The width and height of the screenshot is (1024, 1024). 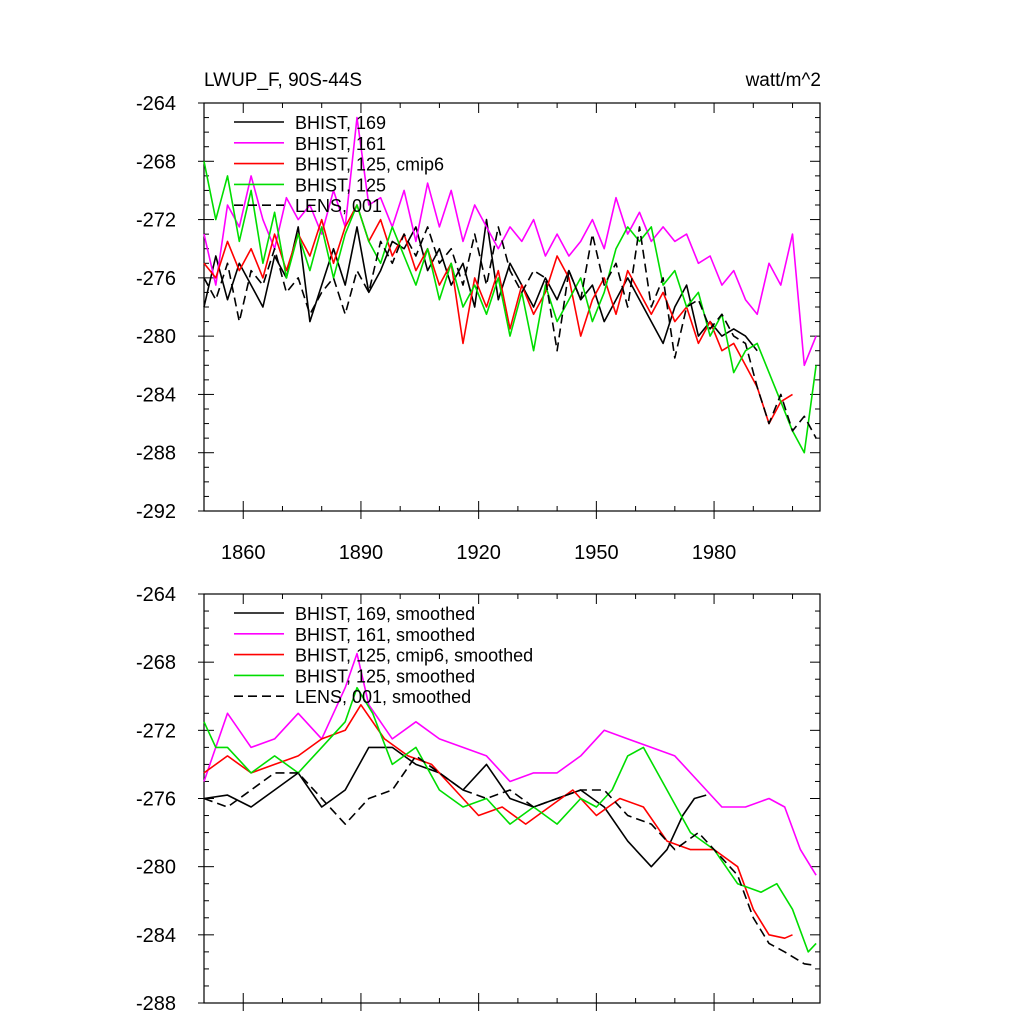 What do you see at coordinates (338, 206) in the screenshot?
I see `legend-label: LENS, 001` at bounding box center [338, 206].